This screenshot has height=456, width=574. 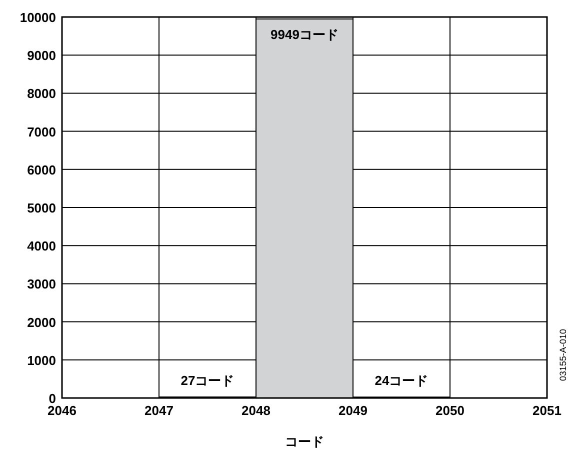 I want to click on x-tick-label: 2050, so click(x=450, y=410).